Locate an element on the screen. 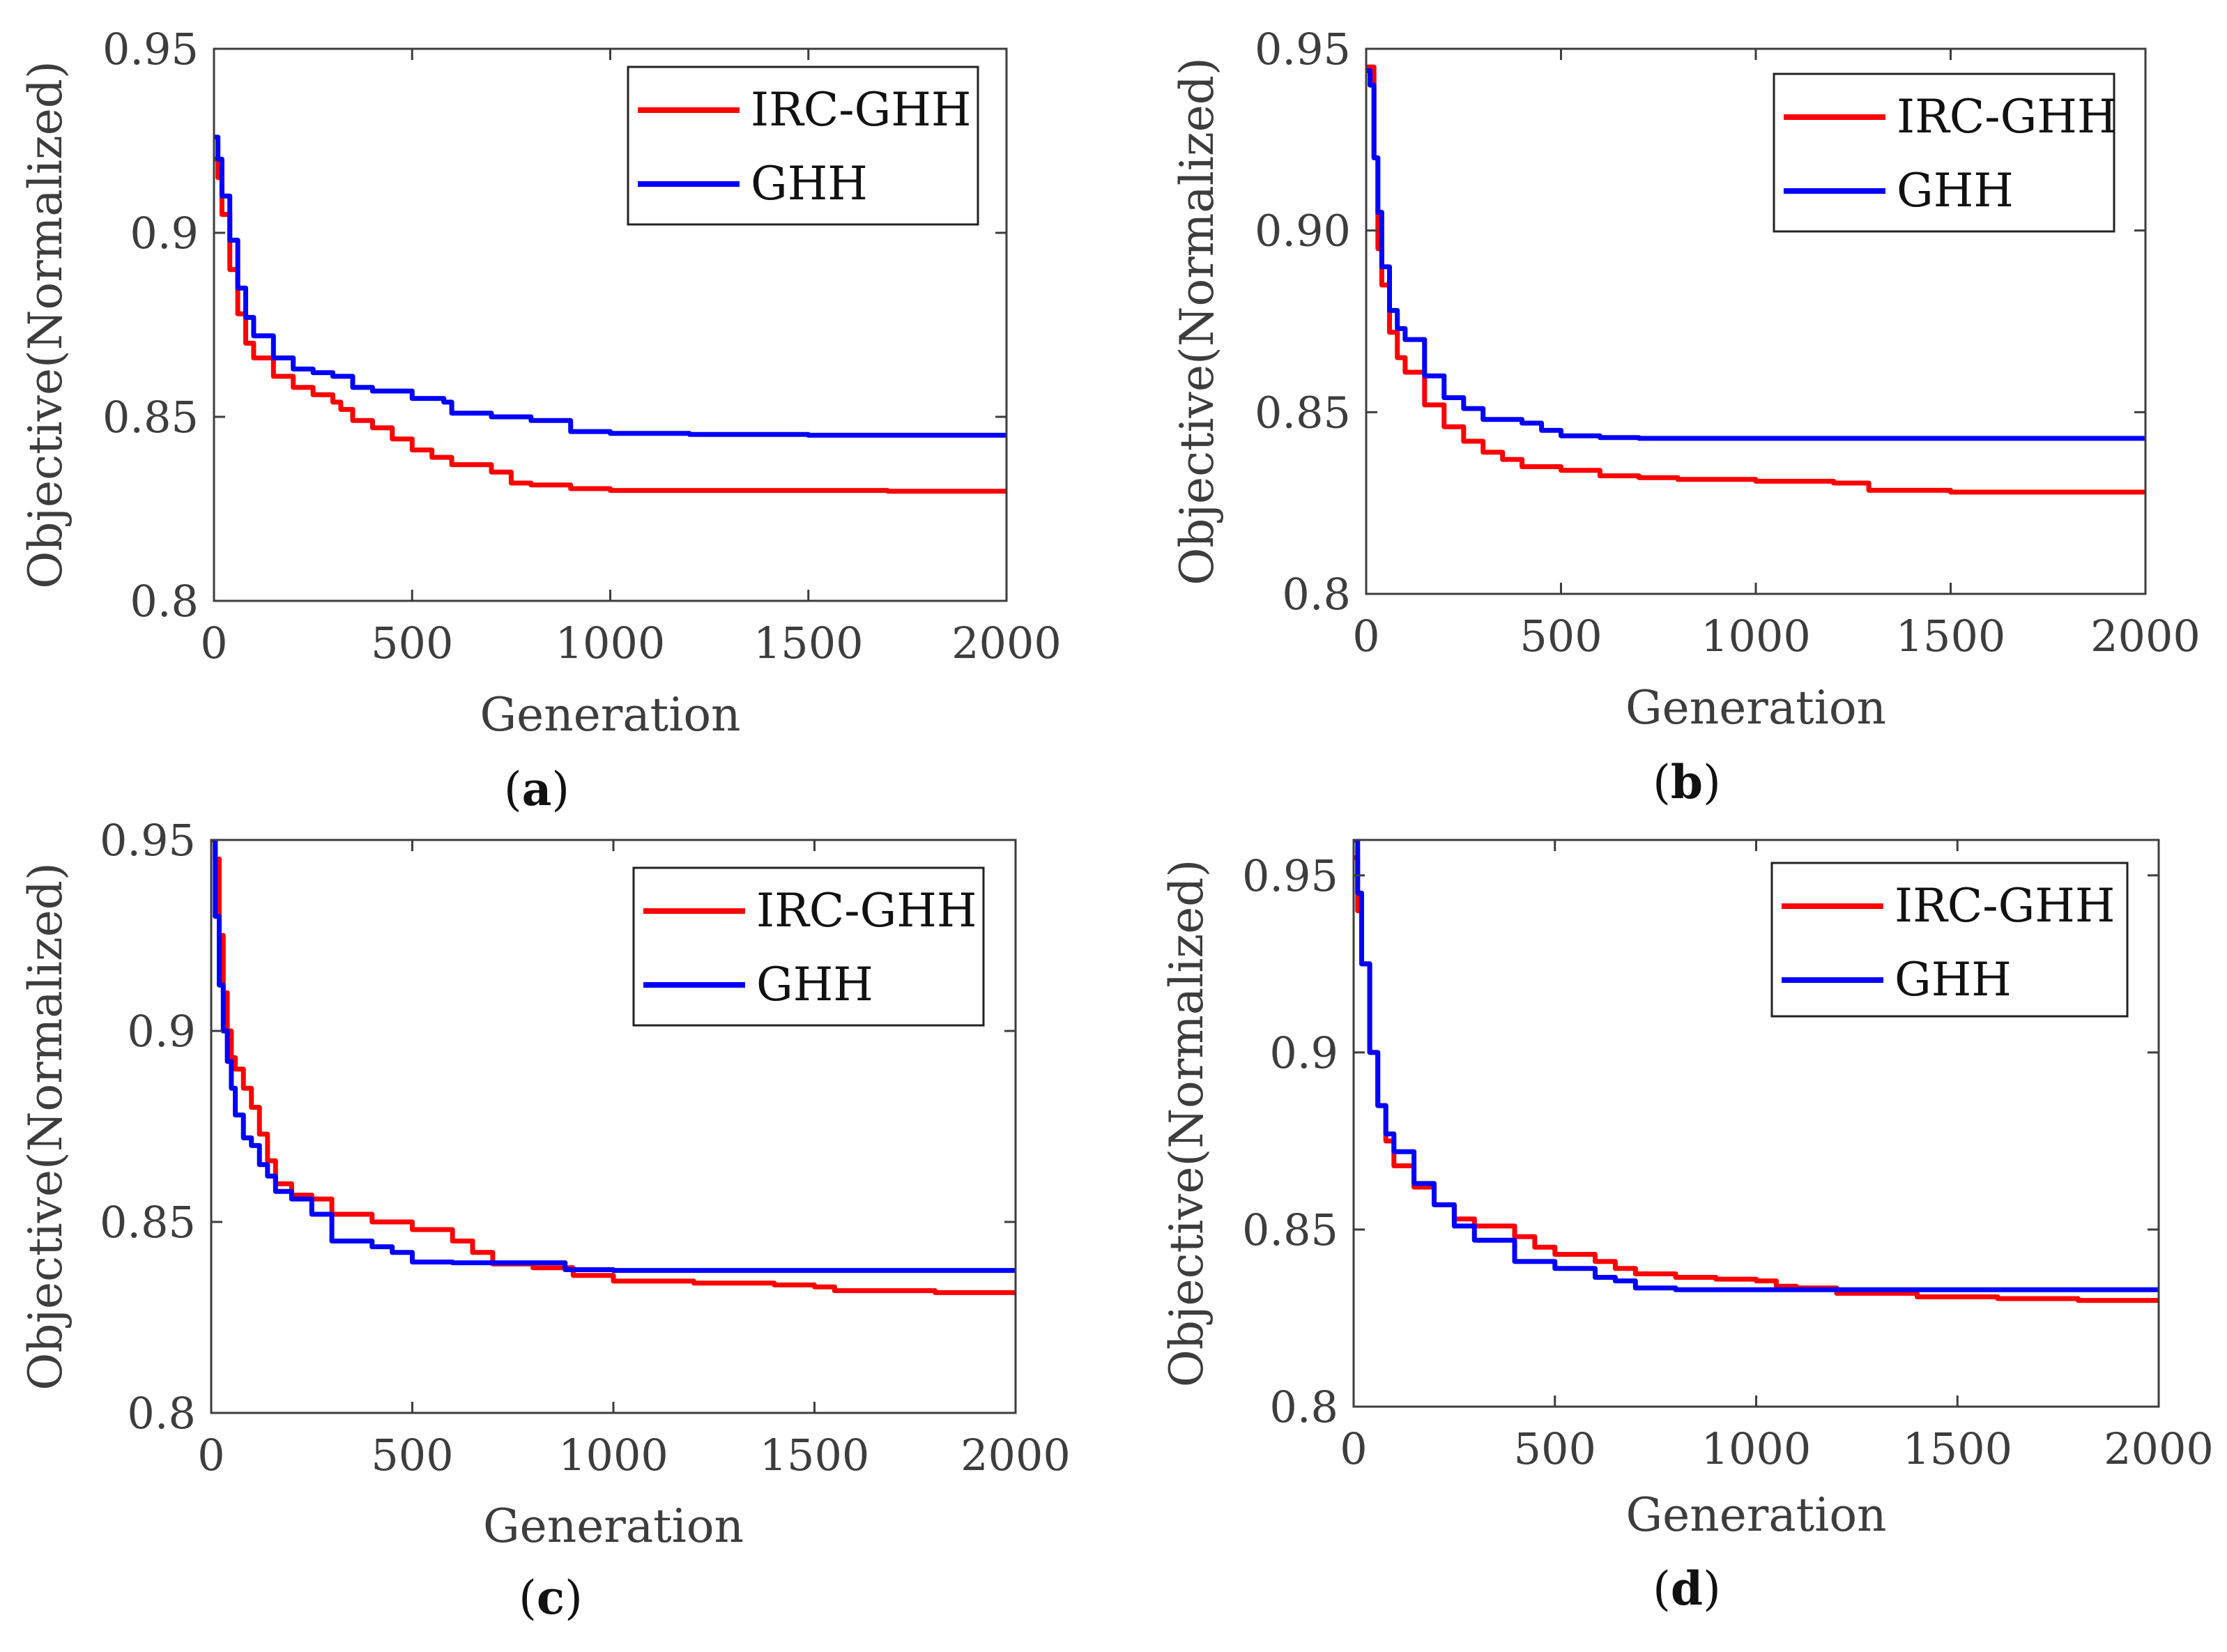 Image resolution: width=2227 pixels, height=1652 pixels. panel-caption: (b) is located at coordinates (1687, 782).